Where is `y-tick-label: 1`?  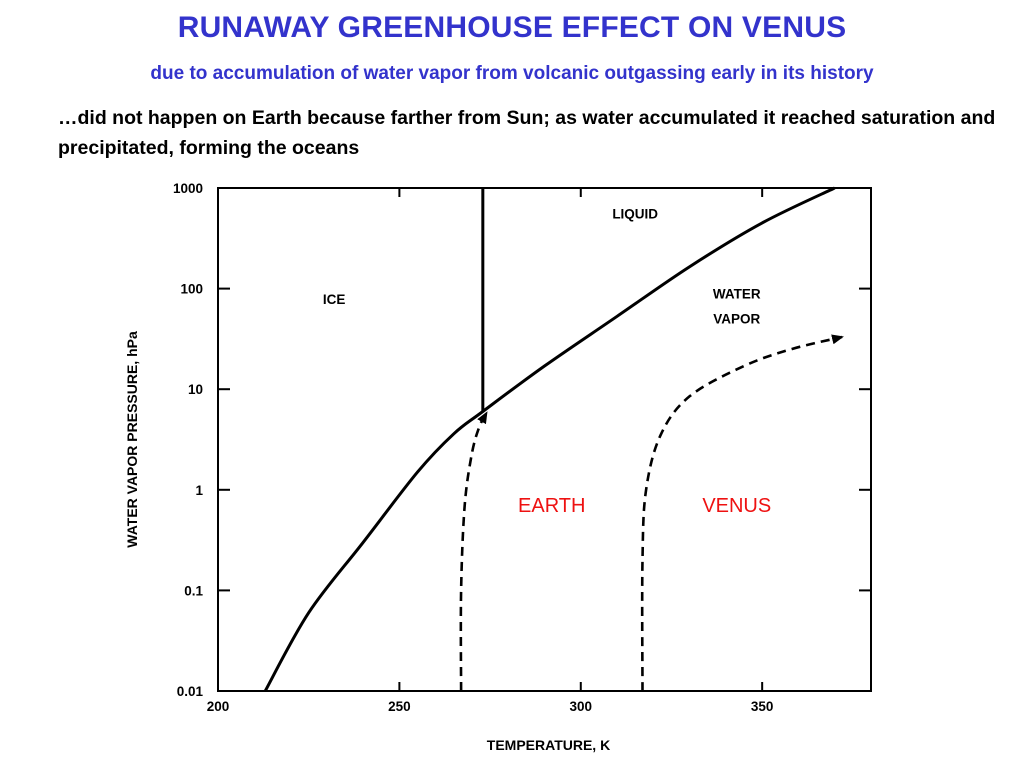
y-tick-label: 1 is located at coordinates (199, 490).